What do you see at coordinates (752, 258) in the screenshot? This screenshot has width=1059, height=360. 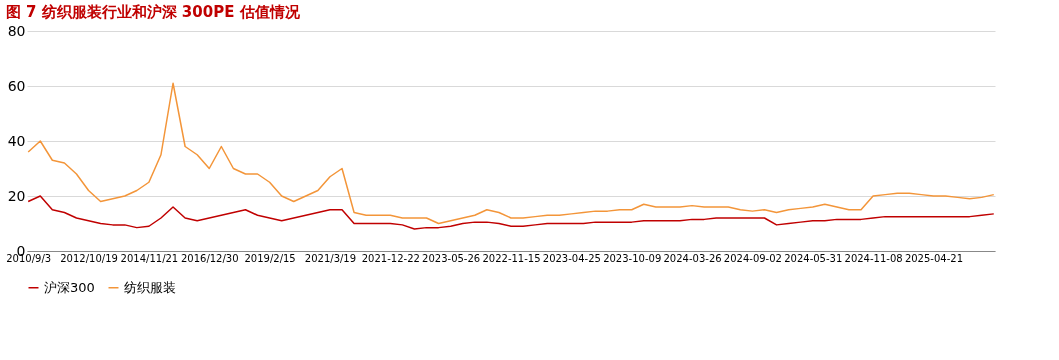 I see `x-tick-label: 2024-09-02` at bounding box center [752, 258].